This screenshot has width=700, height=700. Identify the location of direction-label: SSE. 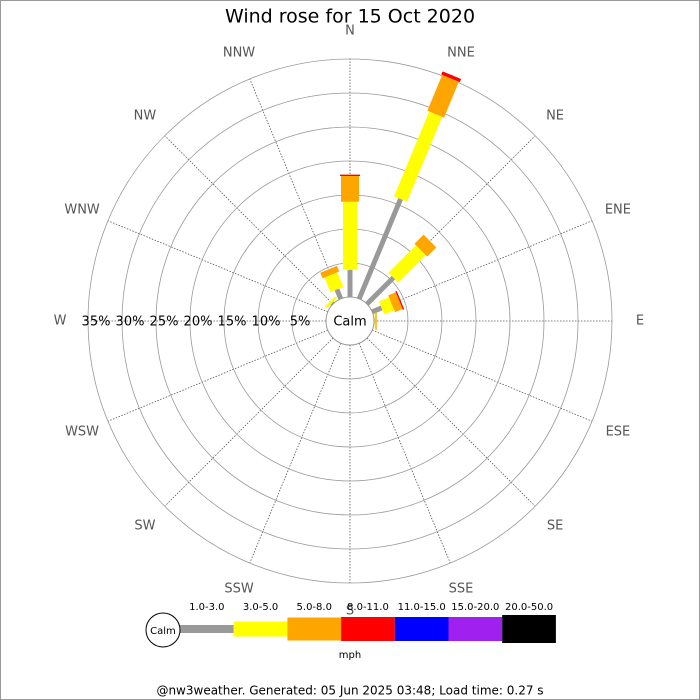
(461, 588).